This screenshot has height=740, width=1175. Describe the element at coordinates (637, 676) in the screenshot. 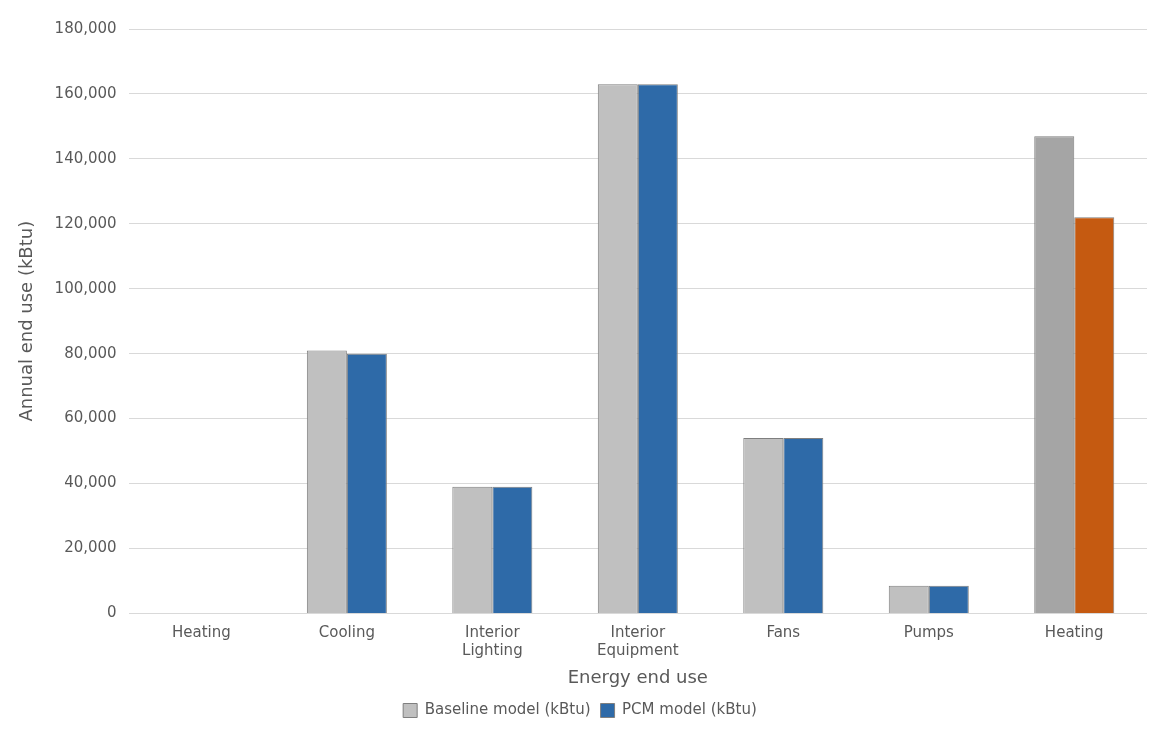

I see `x-axis-title: Energy end use` at that location.